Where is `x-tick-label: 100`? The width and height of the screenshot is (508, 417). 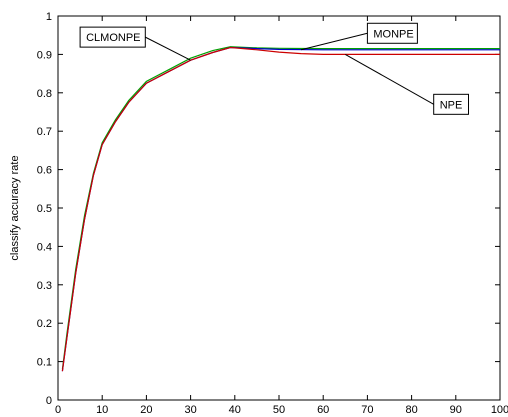
x-tick-label: 100 is located at coordinates (499, 410).